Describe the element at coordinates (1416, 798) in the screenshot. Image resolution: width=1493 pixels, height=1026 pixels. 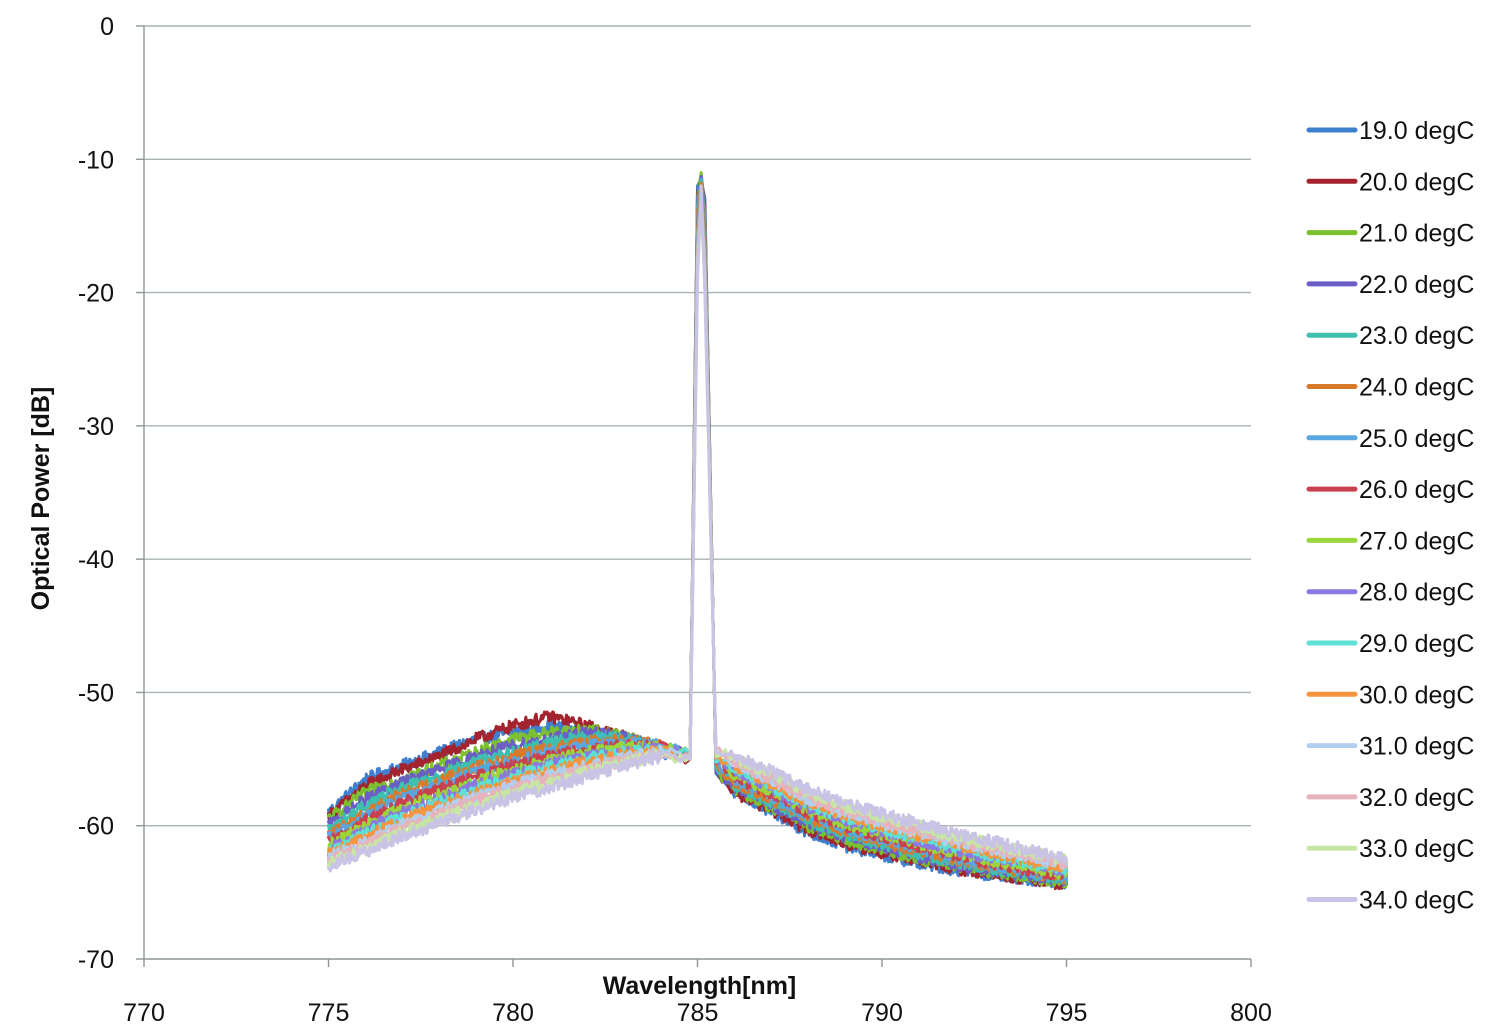
I see `legend-label: 32.0 degC` at that location.